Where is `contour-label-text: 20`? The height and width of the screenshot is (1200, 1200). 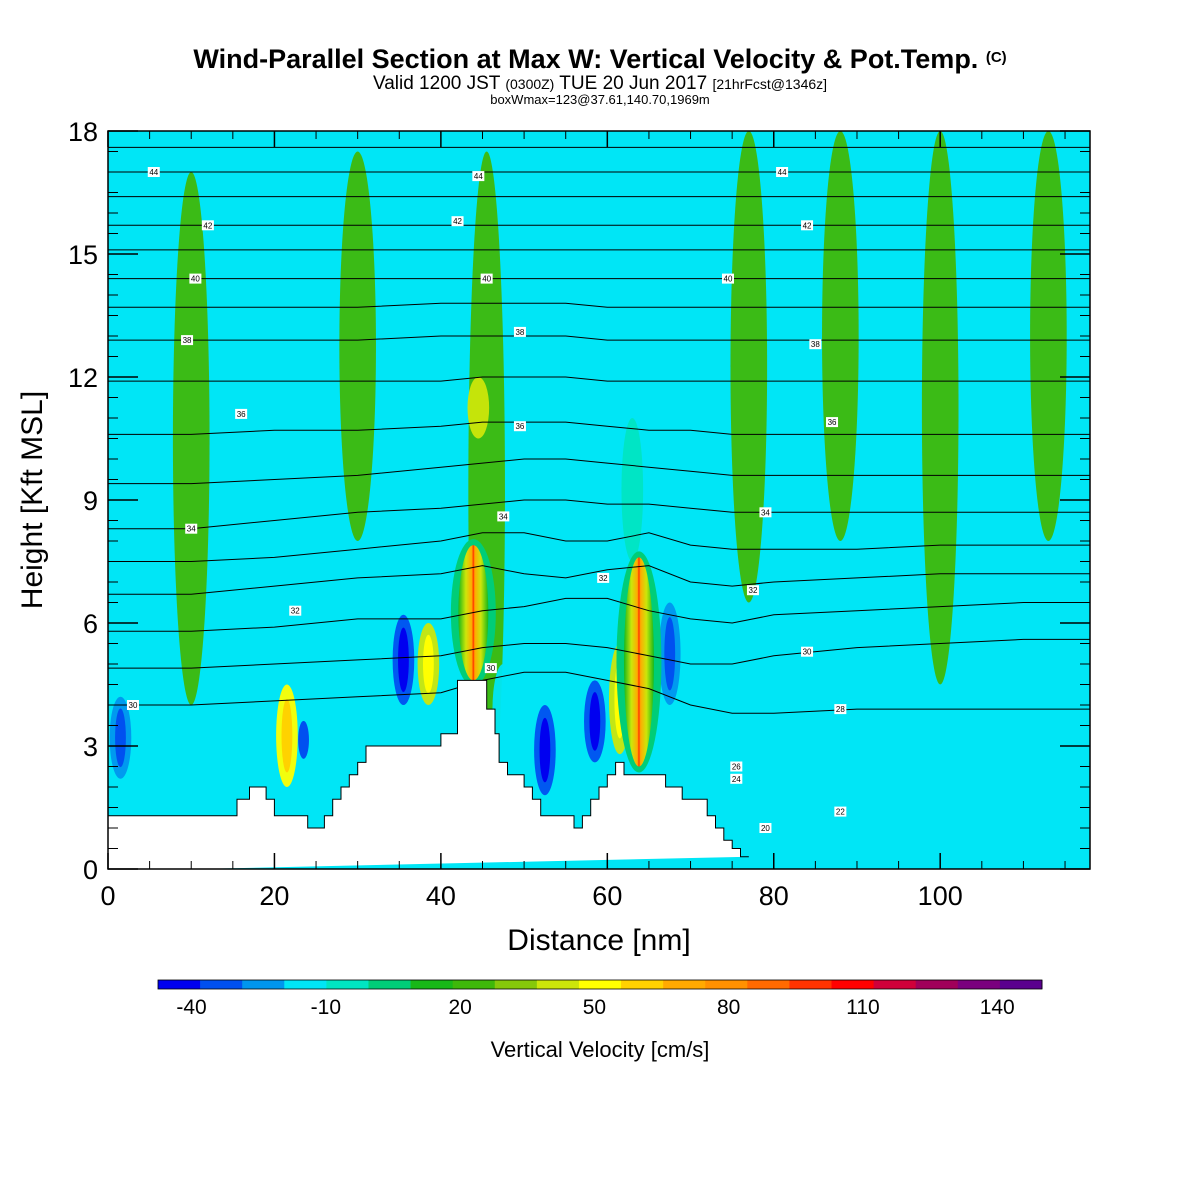 contour-label-text: 20 is located at coordinates (765, 828).